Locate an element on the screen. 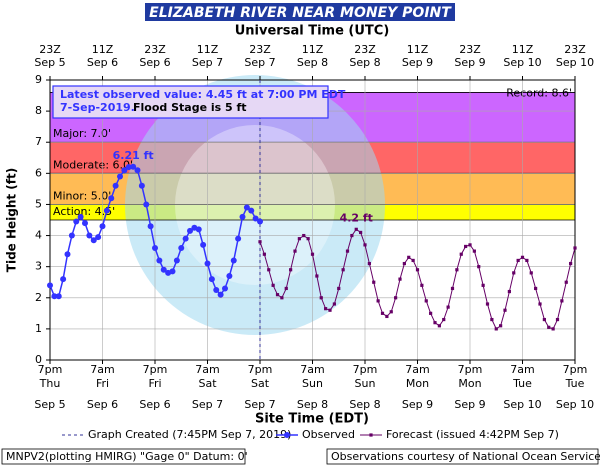 This screenshot has height=465, width=600. footer-left: MNPV2(plotting HMIRG) "Gage 0" Datum: 0' is located at coordinates (127, 456).